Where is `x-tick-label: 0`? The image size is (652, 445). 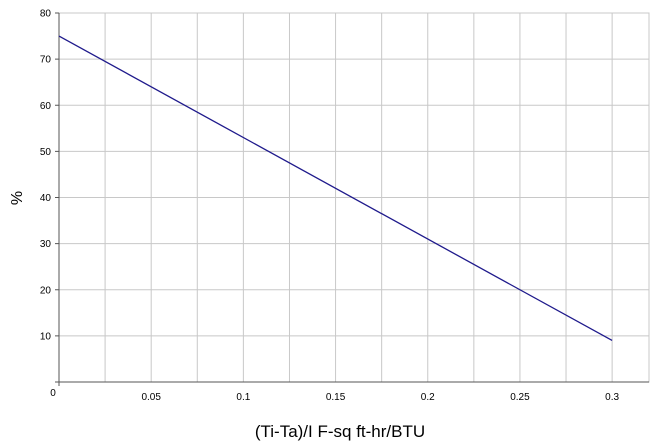 x-tick-label: 0 is located at coordinates (53, 393).